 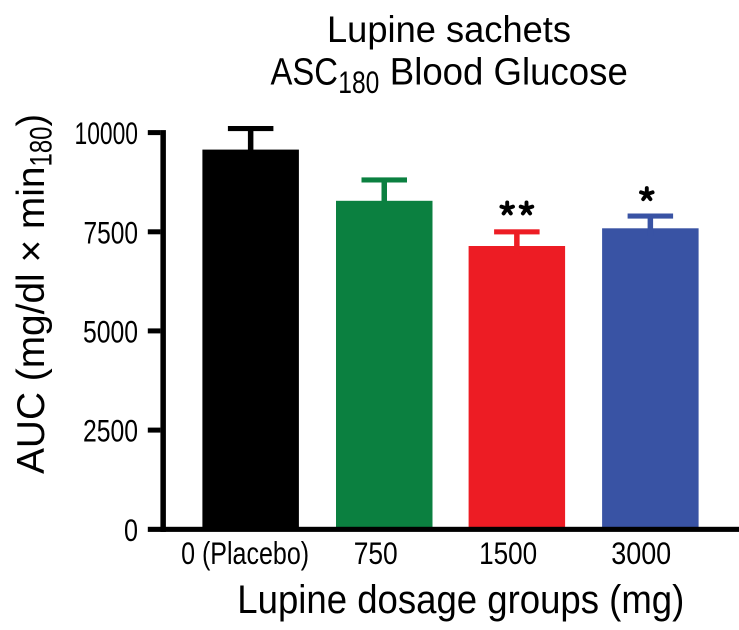 I want to click on svg-text: 0 (Placebo), so click(x=245, y=553).